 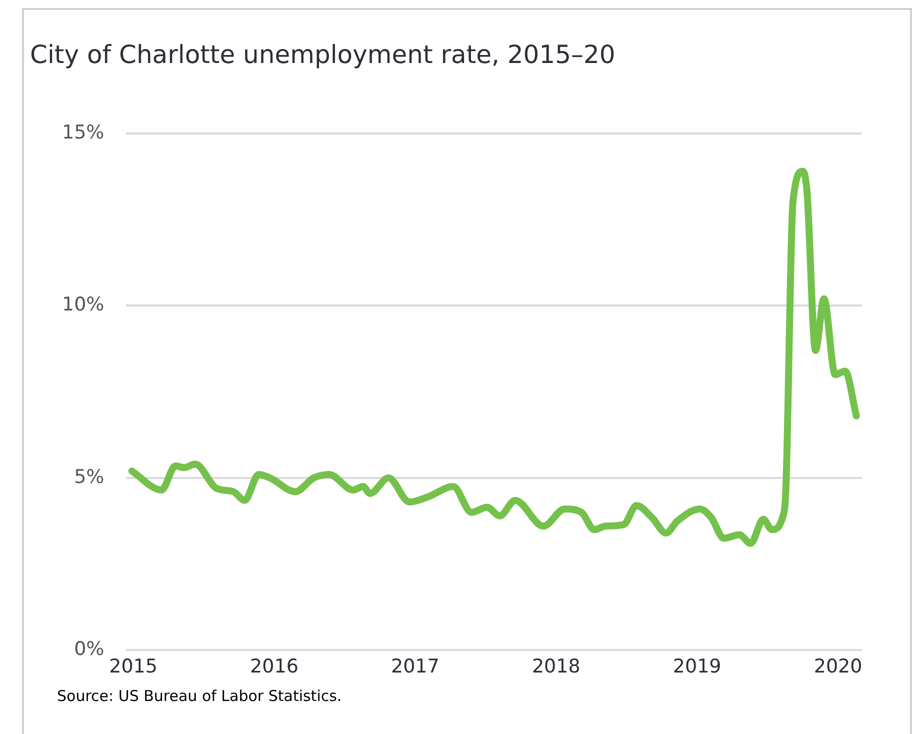 I want to click on x-tick-label: 2017, so click(x=415, y=667).